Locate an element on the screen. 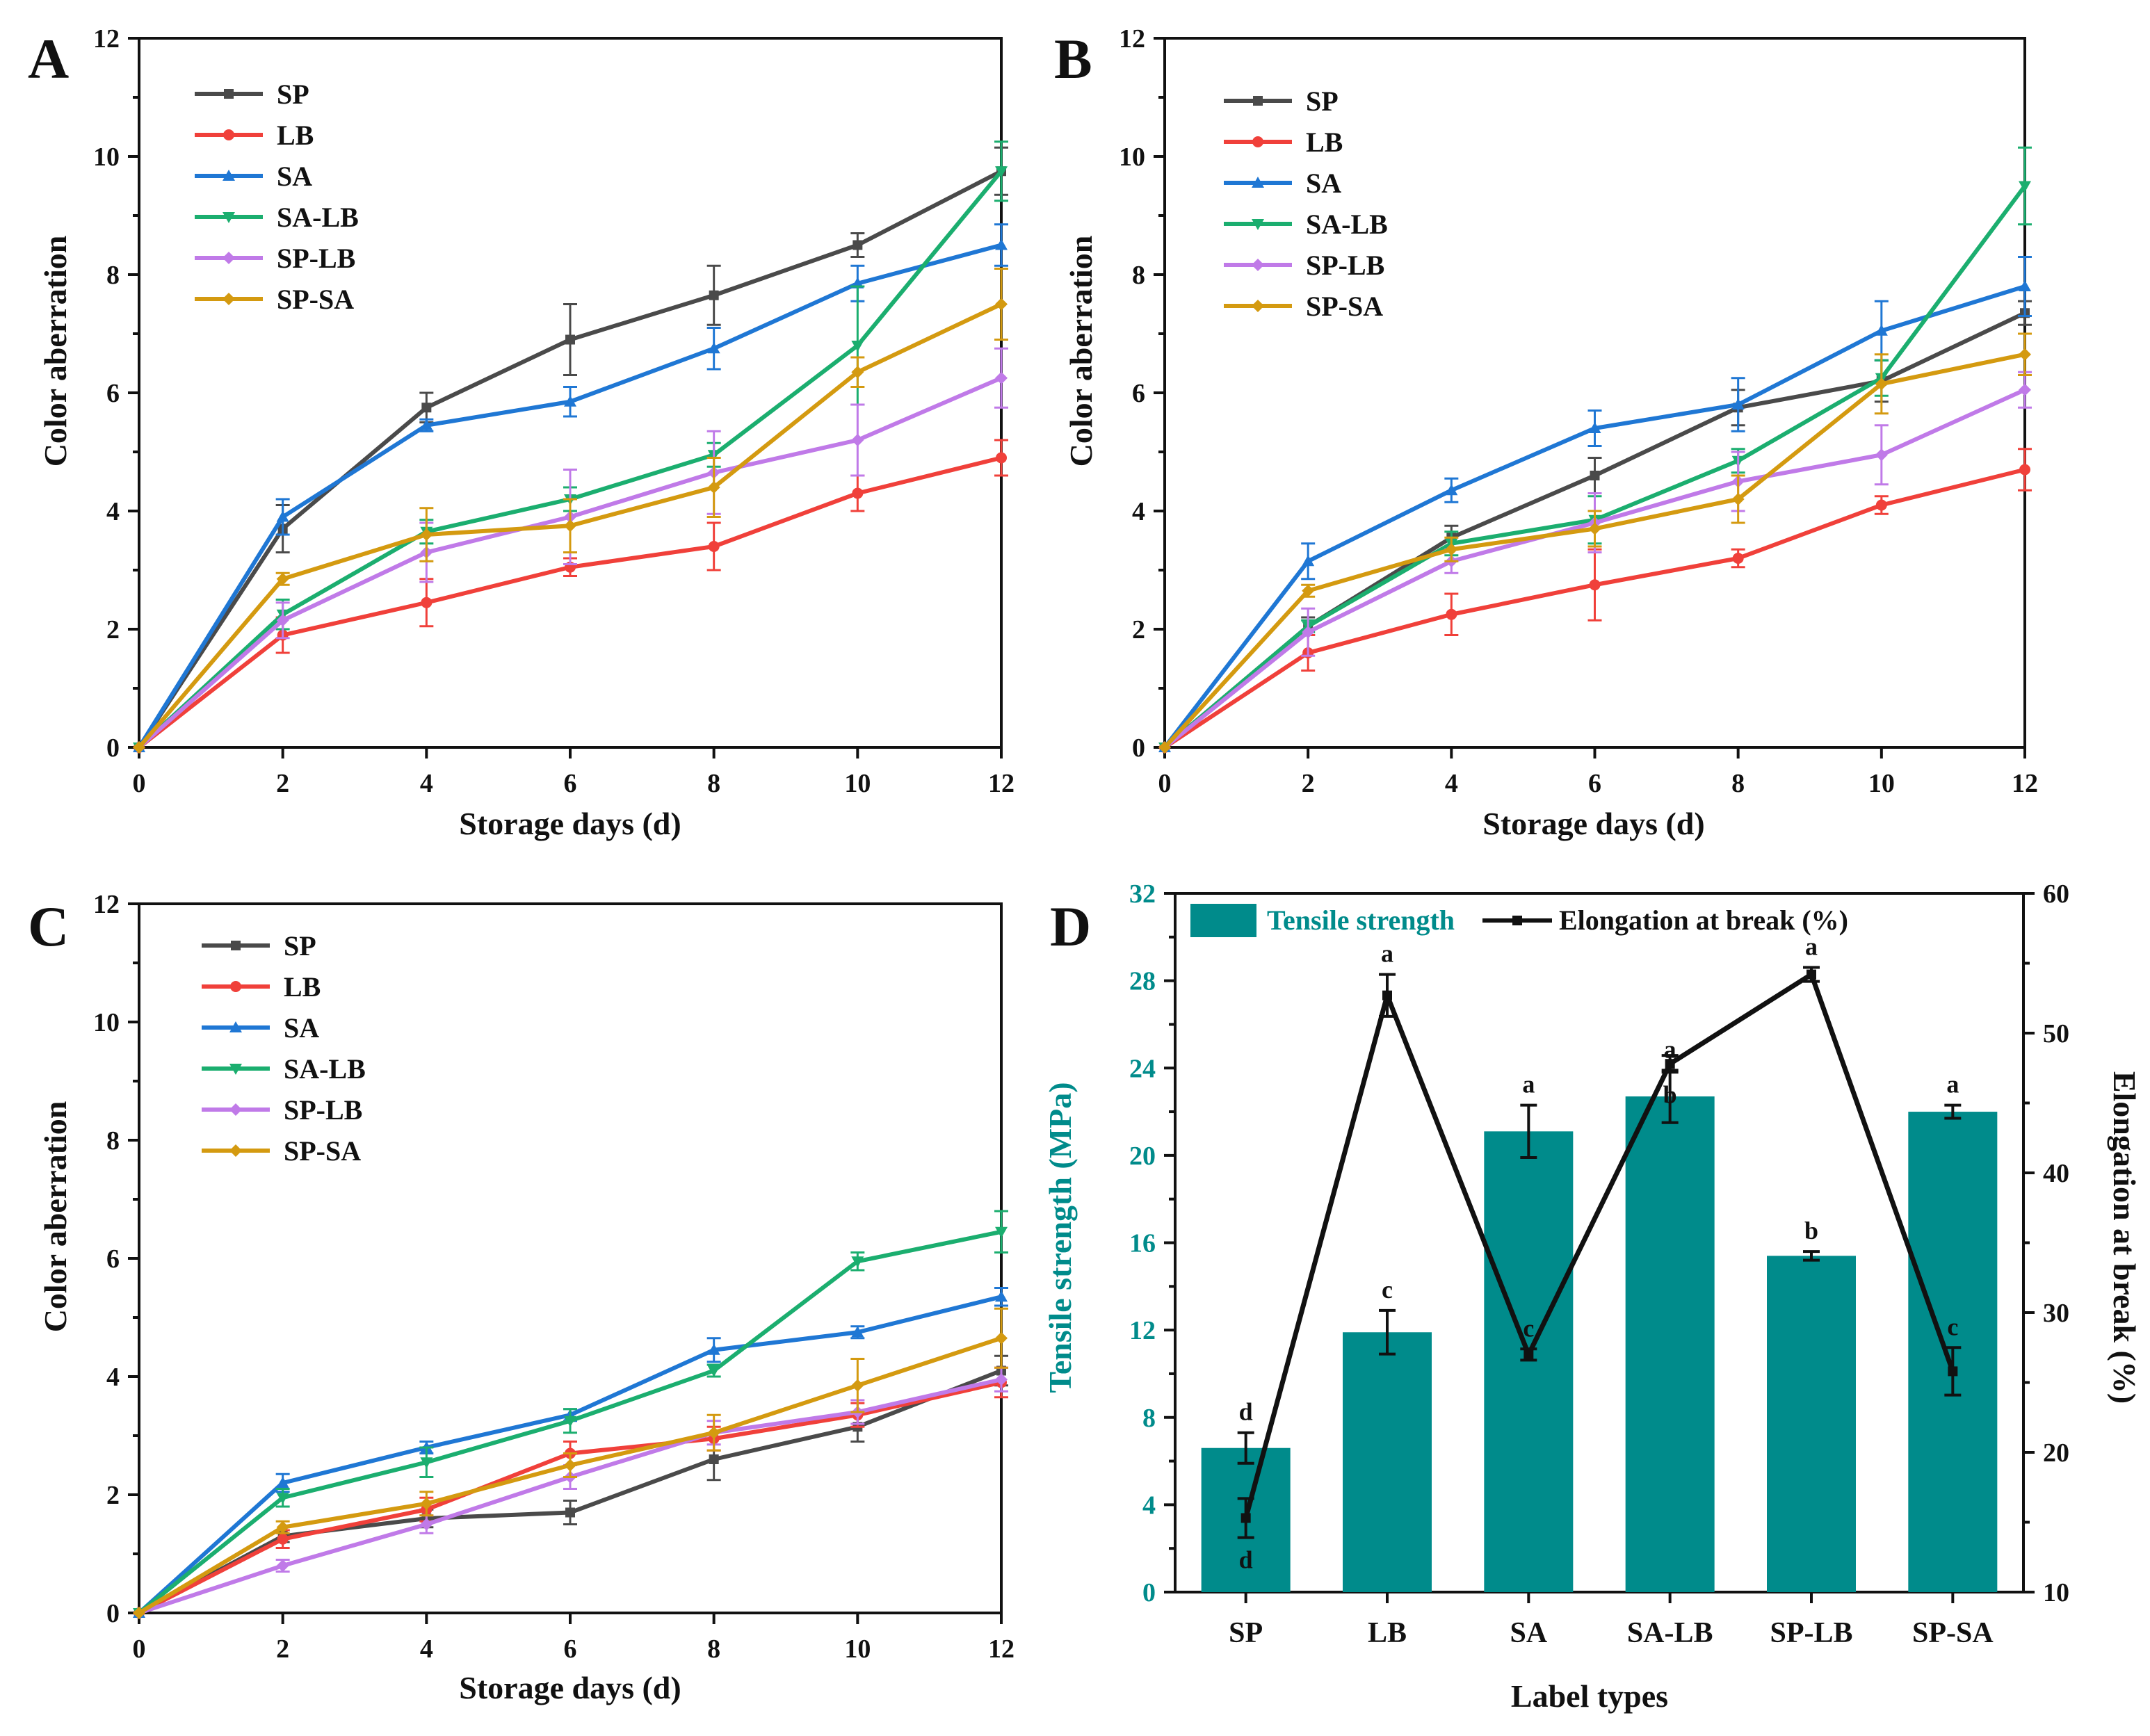 Image resolution: width=2150 pixels, height=1736 pixels. panel-a-x-axis-label: Storage days (d) is located at coordinates (570, 823).